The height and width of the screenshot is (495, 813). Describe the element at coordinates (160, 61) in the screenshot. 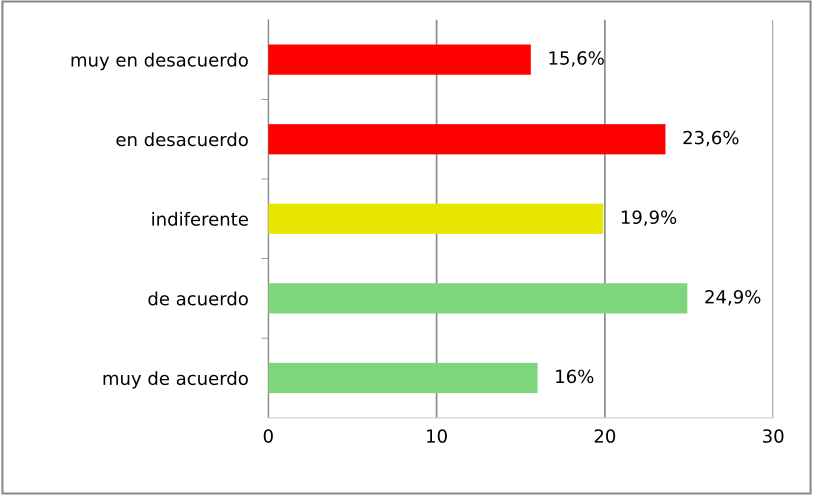

I see `y-tick-label: muy en desacuerdo` at that location.